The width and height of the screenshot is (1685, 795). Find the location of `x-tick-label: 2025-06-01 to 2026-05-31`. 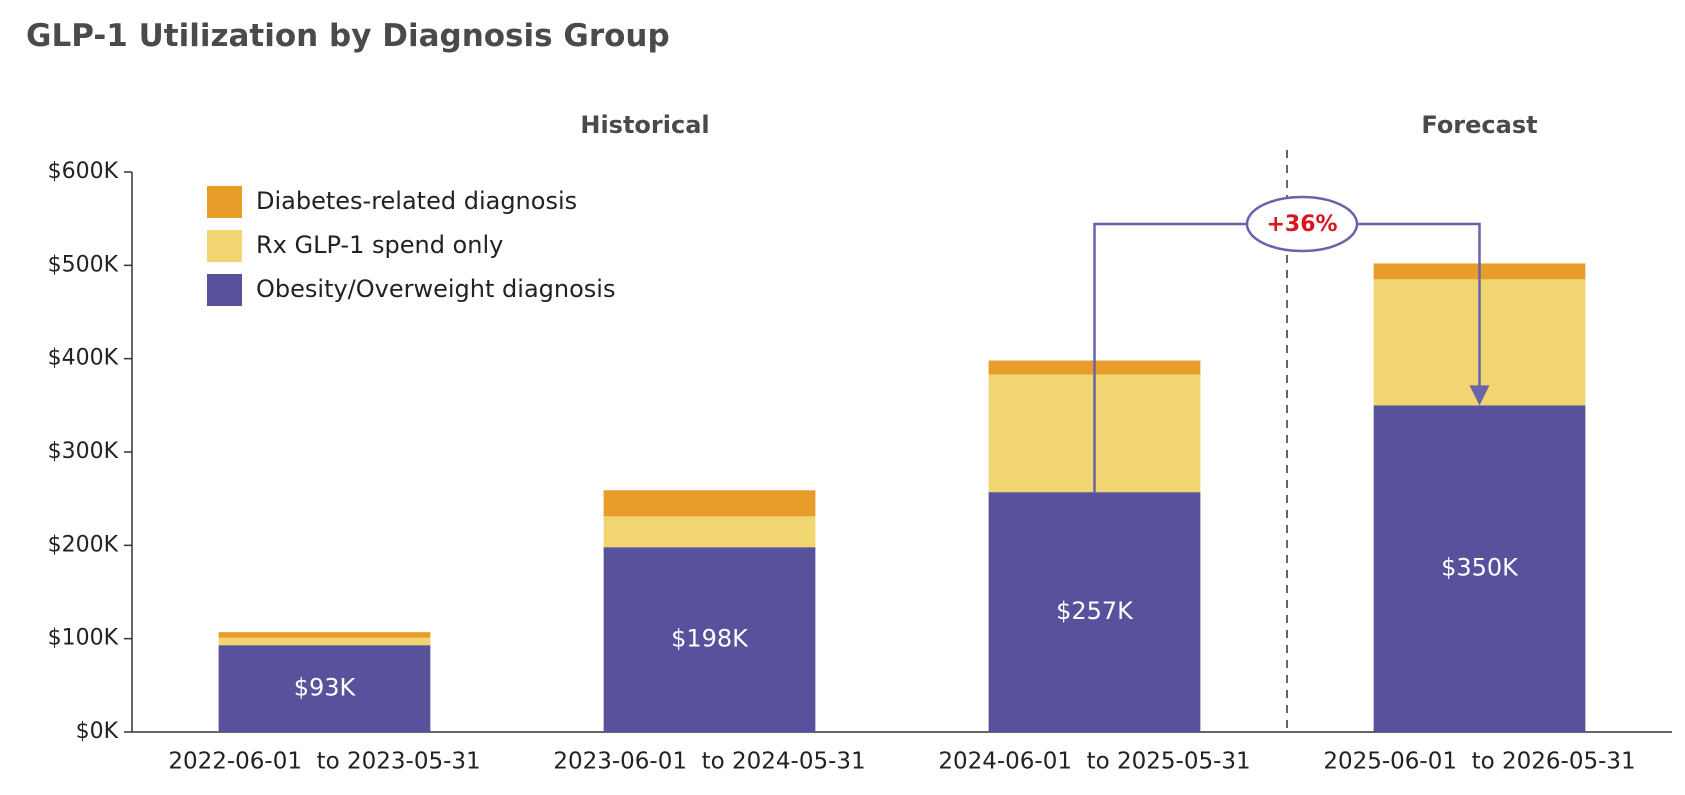

x-tick-label: 2025-06-01 to 2026-05-31 is located at coordinates (1479, 762).